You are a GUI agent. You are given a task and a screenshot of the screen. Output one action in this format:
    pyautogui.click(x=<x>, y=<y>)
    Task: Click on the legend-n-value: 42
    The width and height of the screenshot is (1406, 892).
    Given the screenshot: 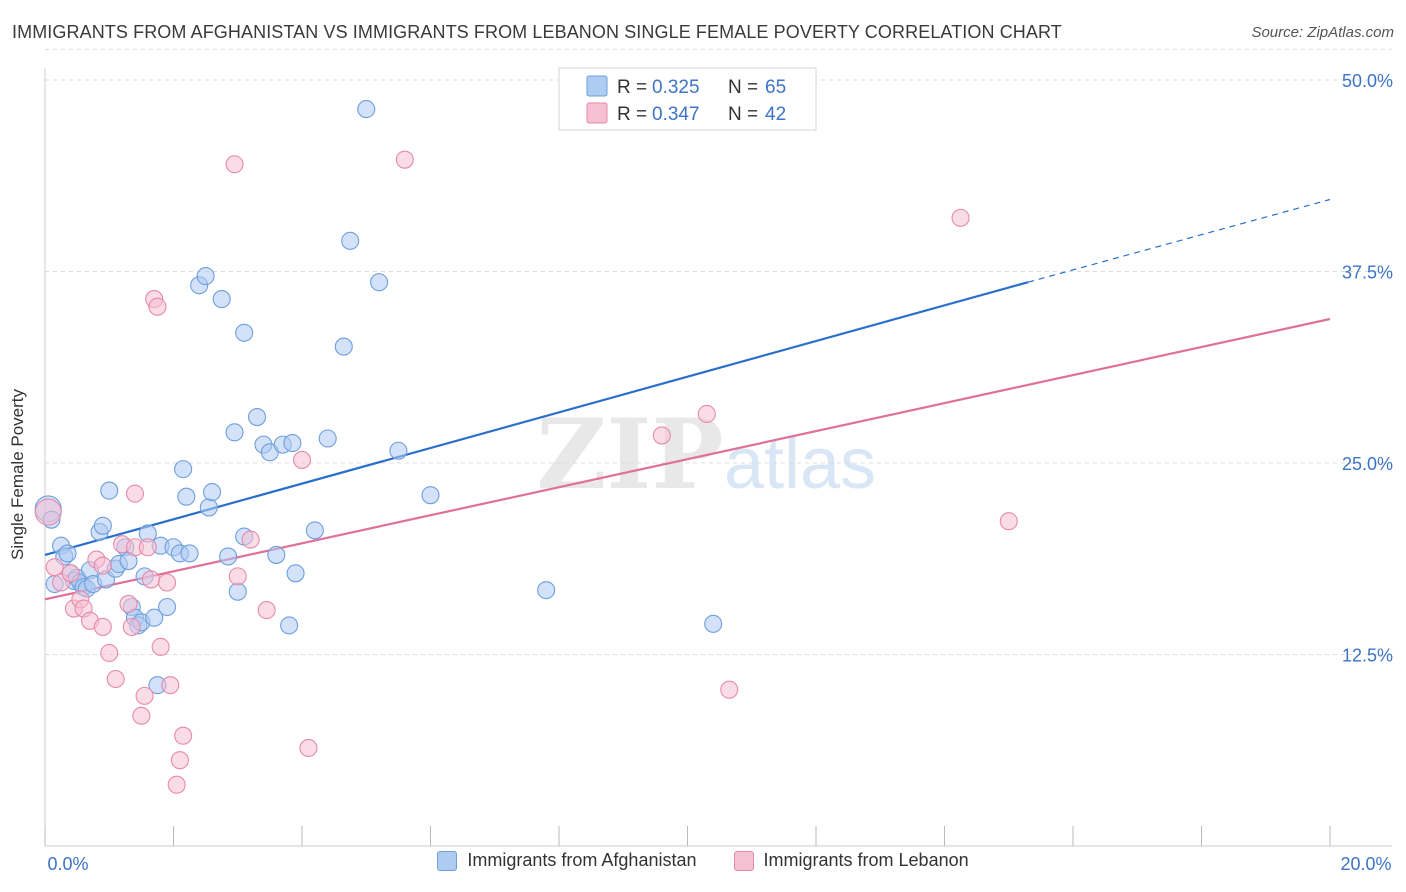 What is the action you would take?
    pyautogui.click(x=775, y=114)
    